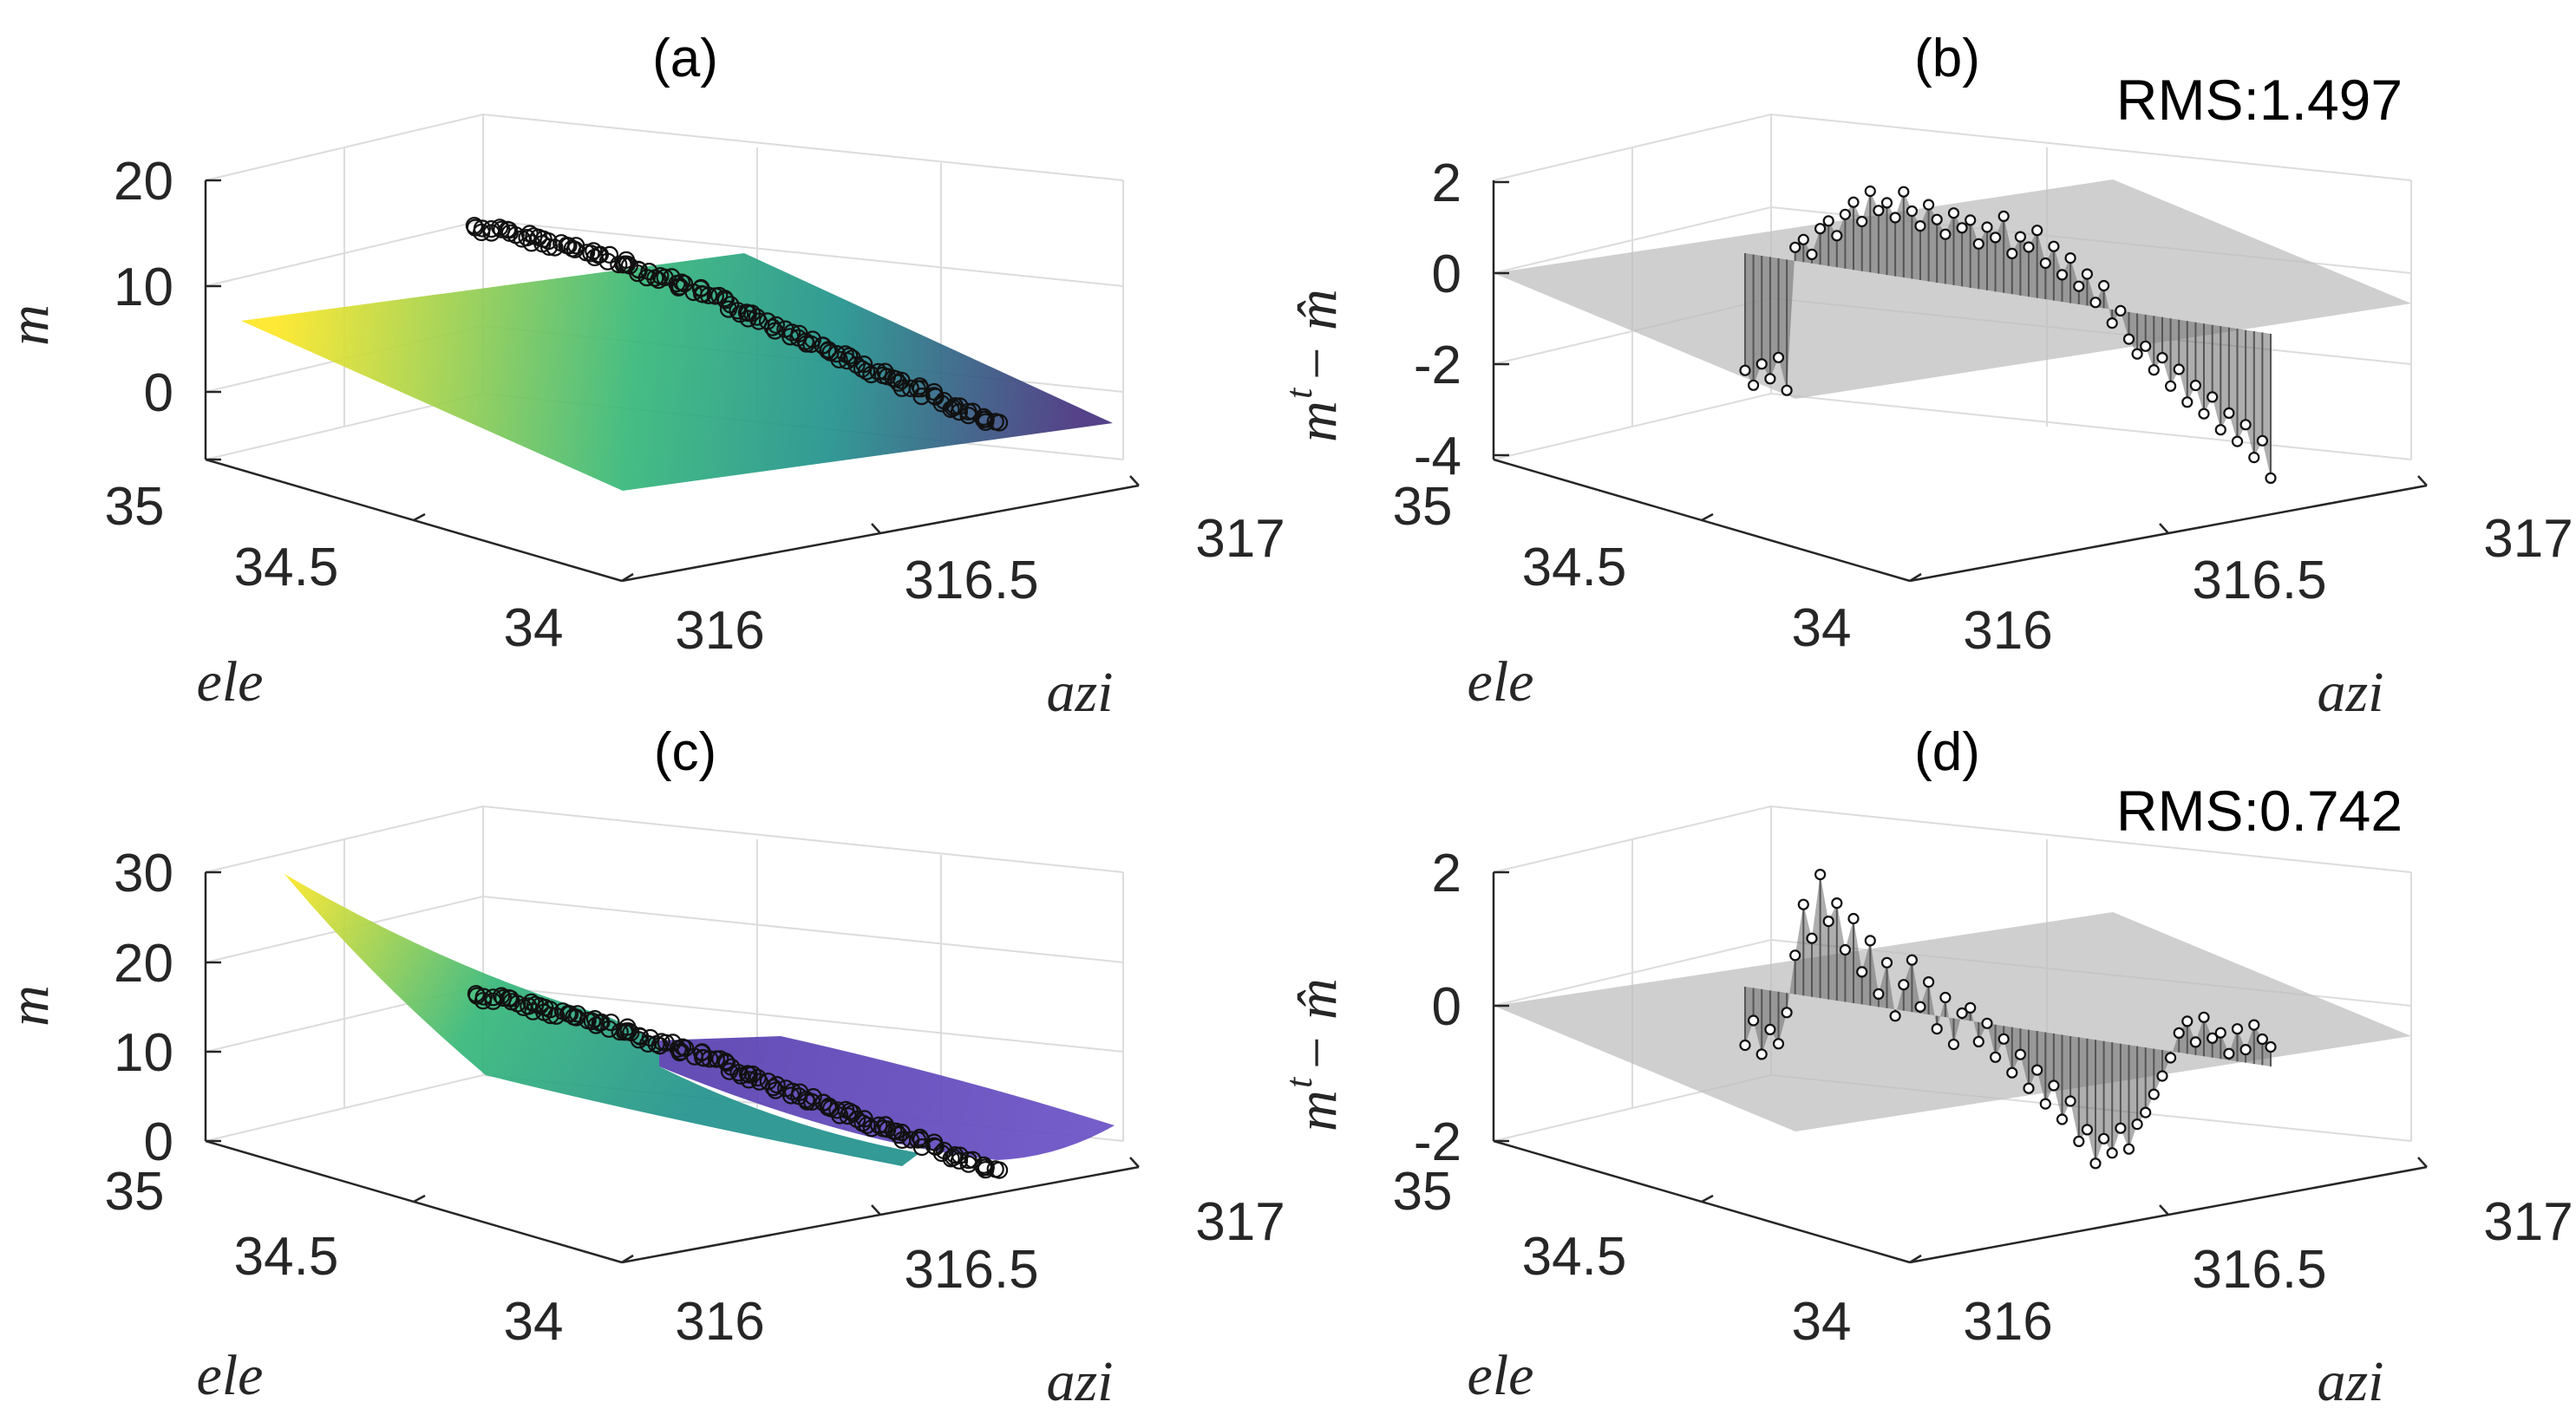  What do you see at coordinates (143, 873) in the screenshot?
I see `panel-c-ztick-30: 30` at bounding box center [143, 873].